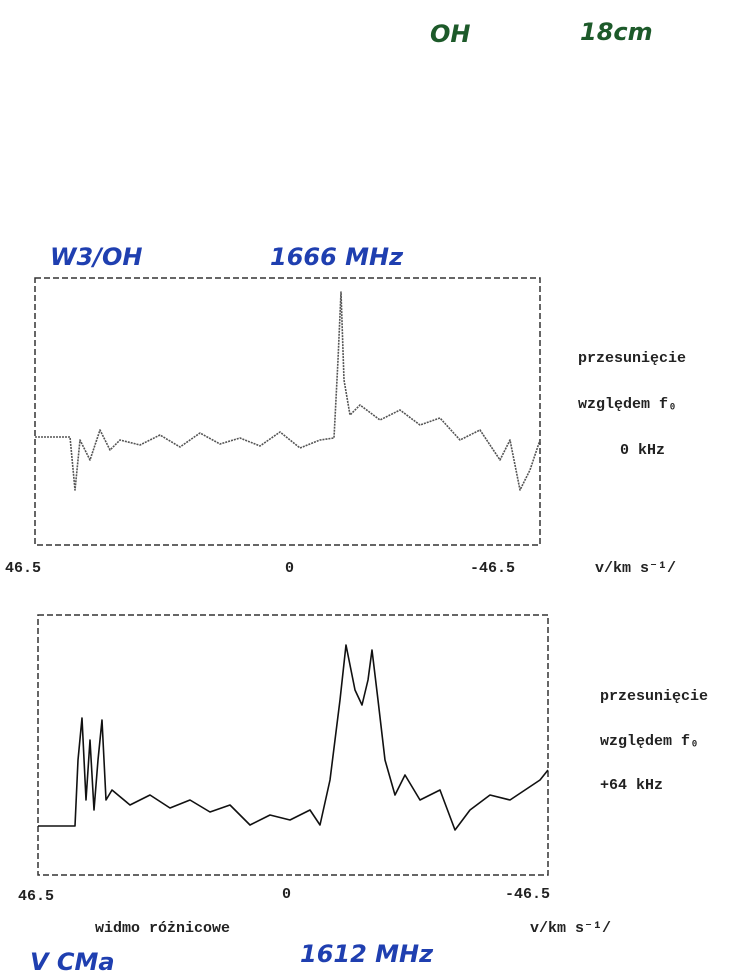 Image resolution: width=755 pixels, height=980 pixels. Describe the element at coordinates (616, 32) in the screenshot. I see `band: 18cm` at that location.